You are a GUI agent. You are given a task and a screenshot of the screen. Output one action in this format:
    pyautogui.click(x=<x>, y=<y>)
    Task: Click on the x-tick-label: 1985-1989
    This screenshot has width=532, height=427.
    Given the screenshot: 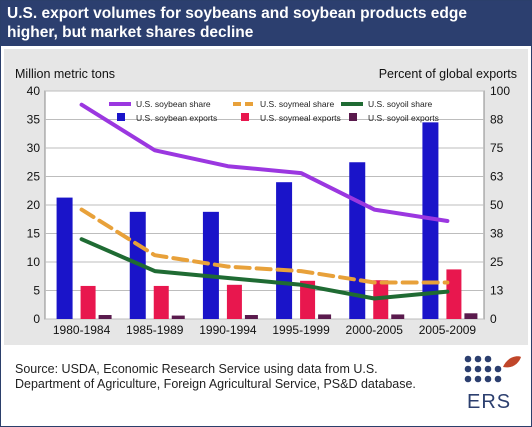 What is the action you would take?
    pyautogui.click(x=155, y=330)
    